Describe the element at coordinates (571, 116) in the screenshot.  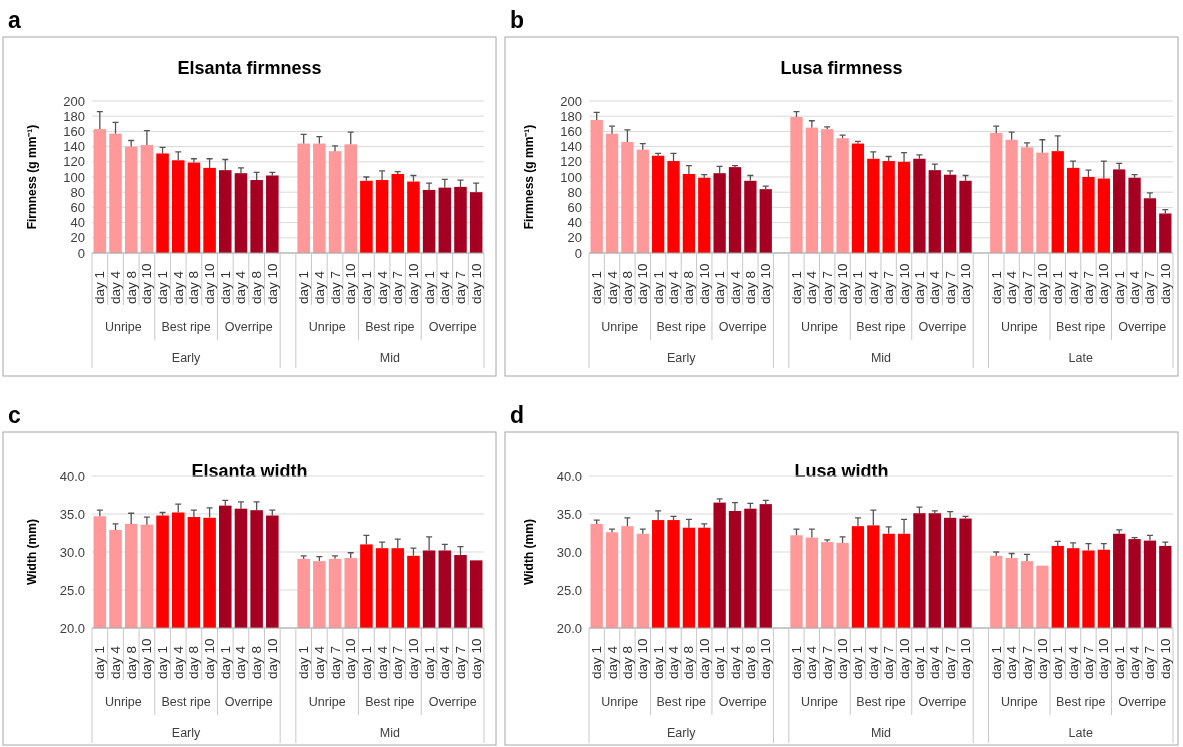
I see `y-tick-label: 180` at that location.